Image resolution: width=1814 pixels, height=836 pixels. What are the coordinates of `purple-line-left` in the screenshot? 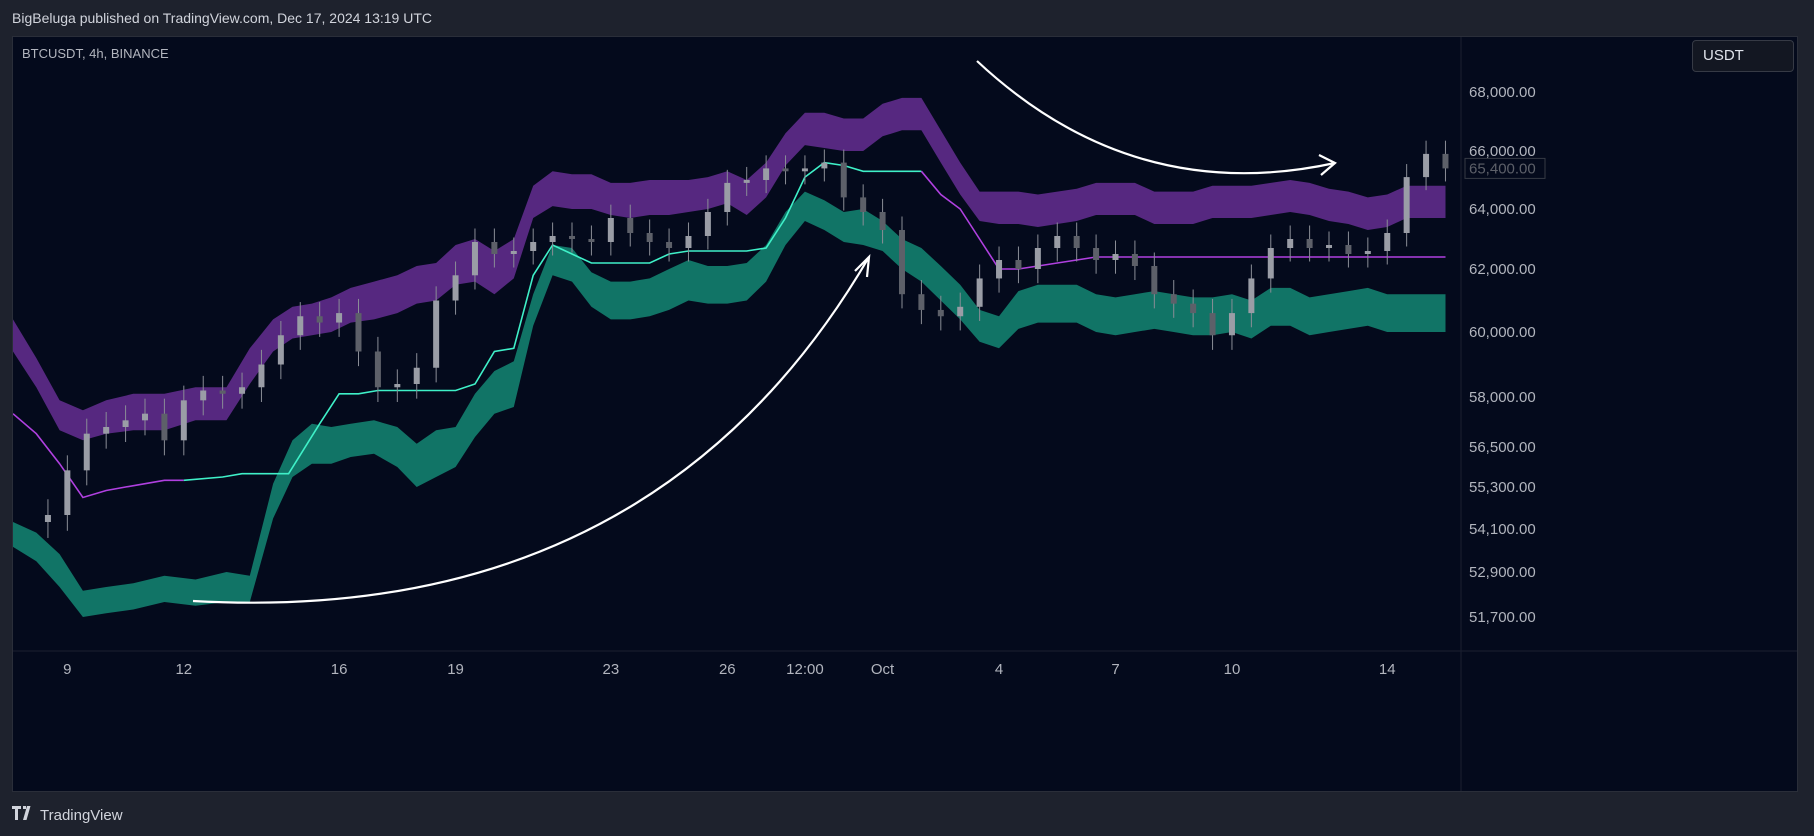 It's located at (98, 456).